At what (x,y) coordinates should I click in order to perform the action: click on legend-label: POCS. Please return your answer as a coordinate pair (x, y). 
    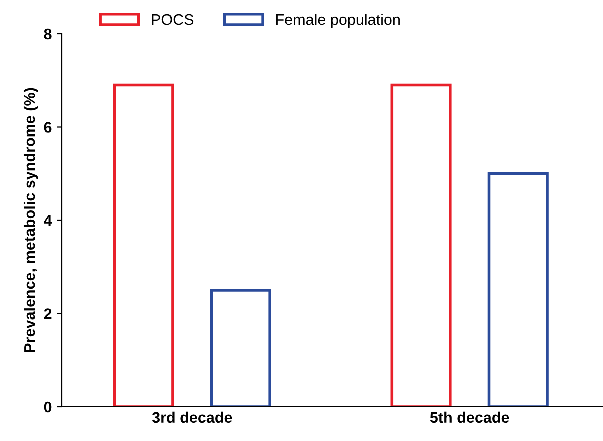
    Looking at the image, I should click on (173, 20).